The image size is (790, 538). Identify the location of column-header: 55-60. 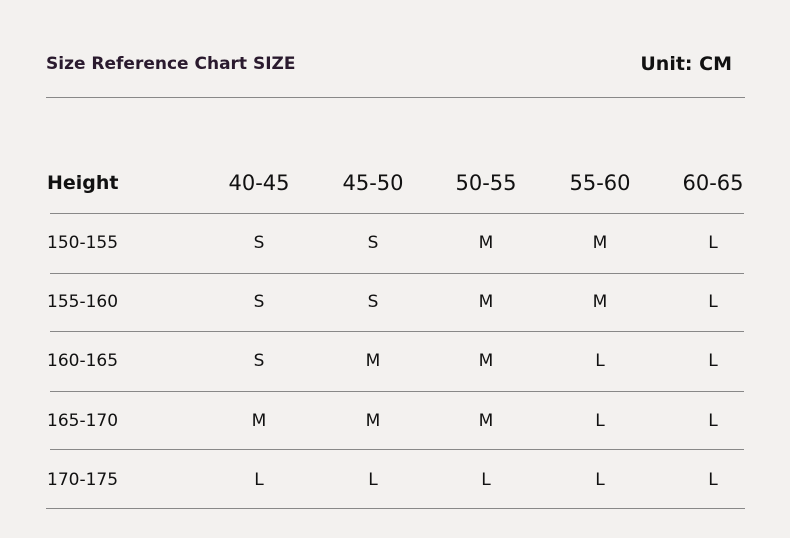
(600, 183).